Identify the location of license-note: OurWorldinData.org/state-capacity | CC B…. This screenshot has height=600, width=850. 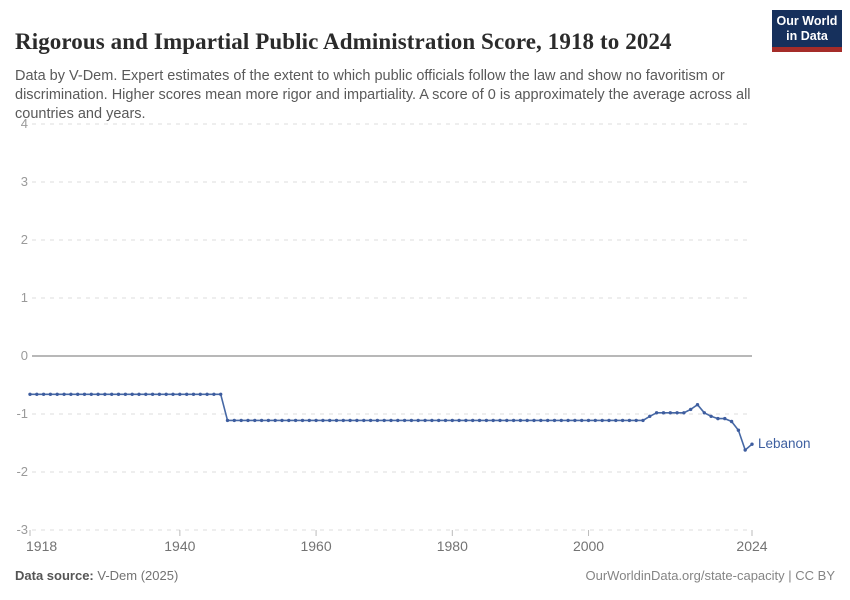
(710, 575).